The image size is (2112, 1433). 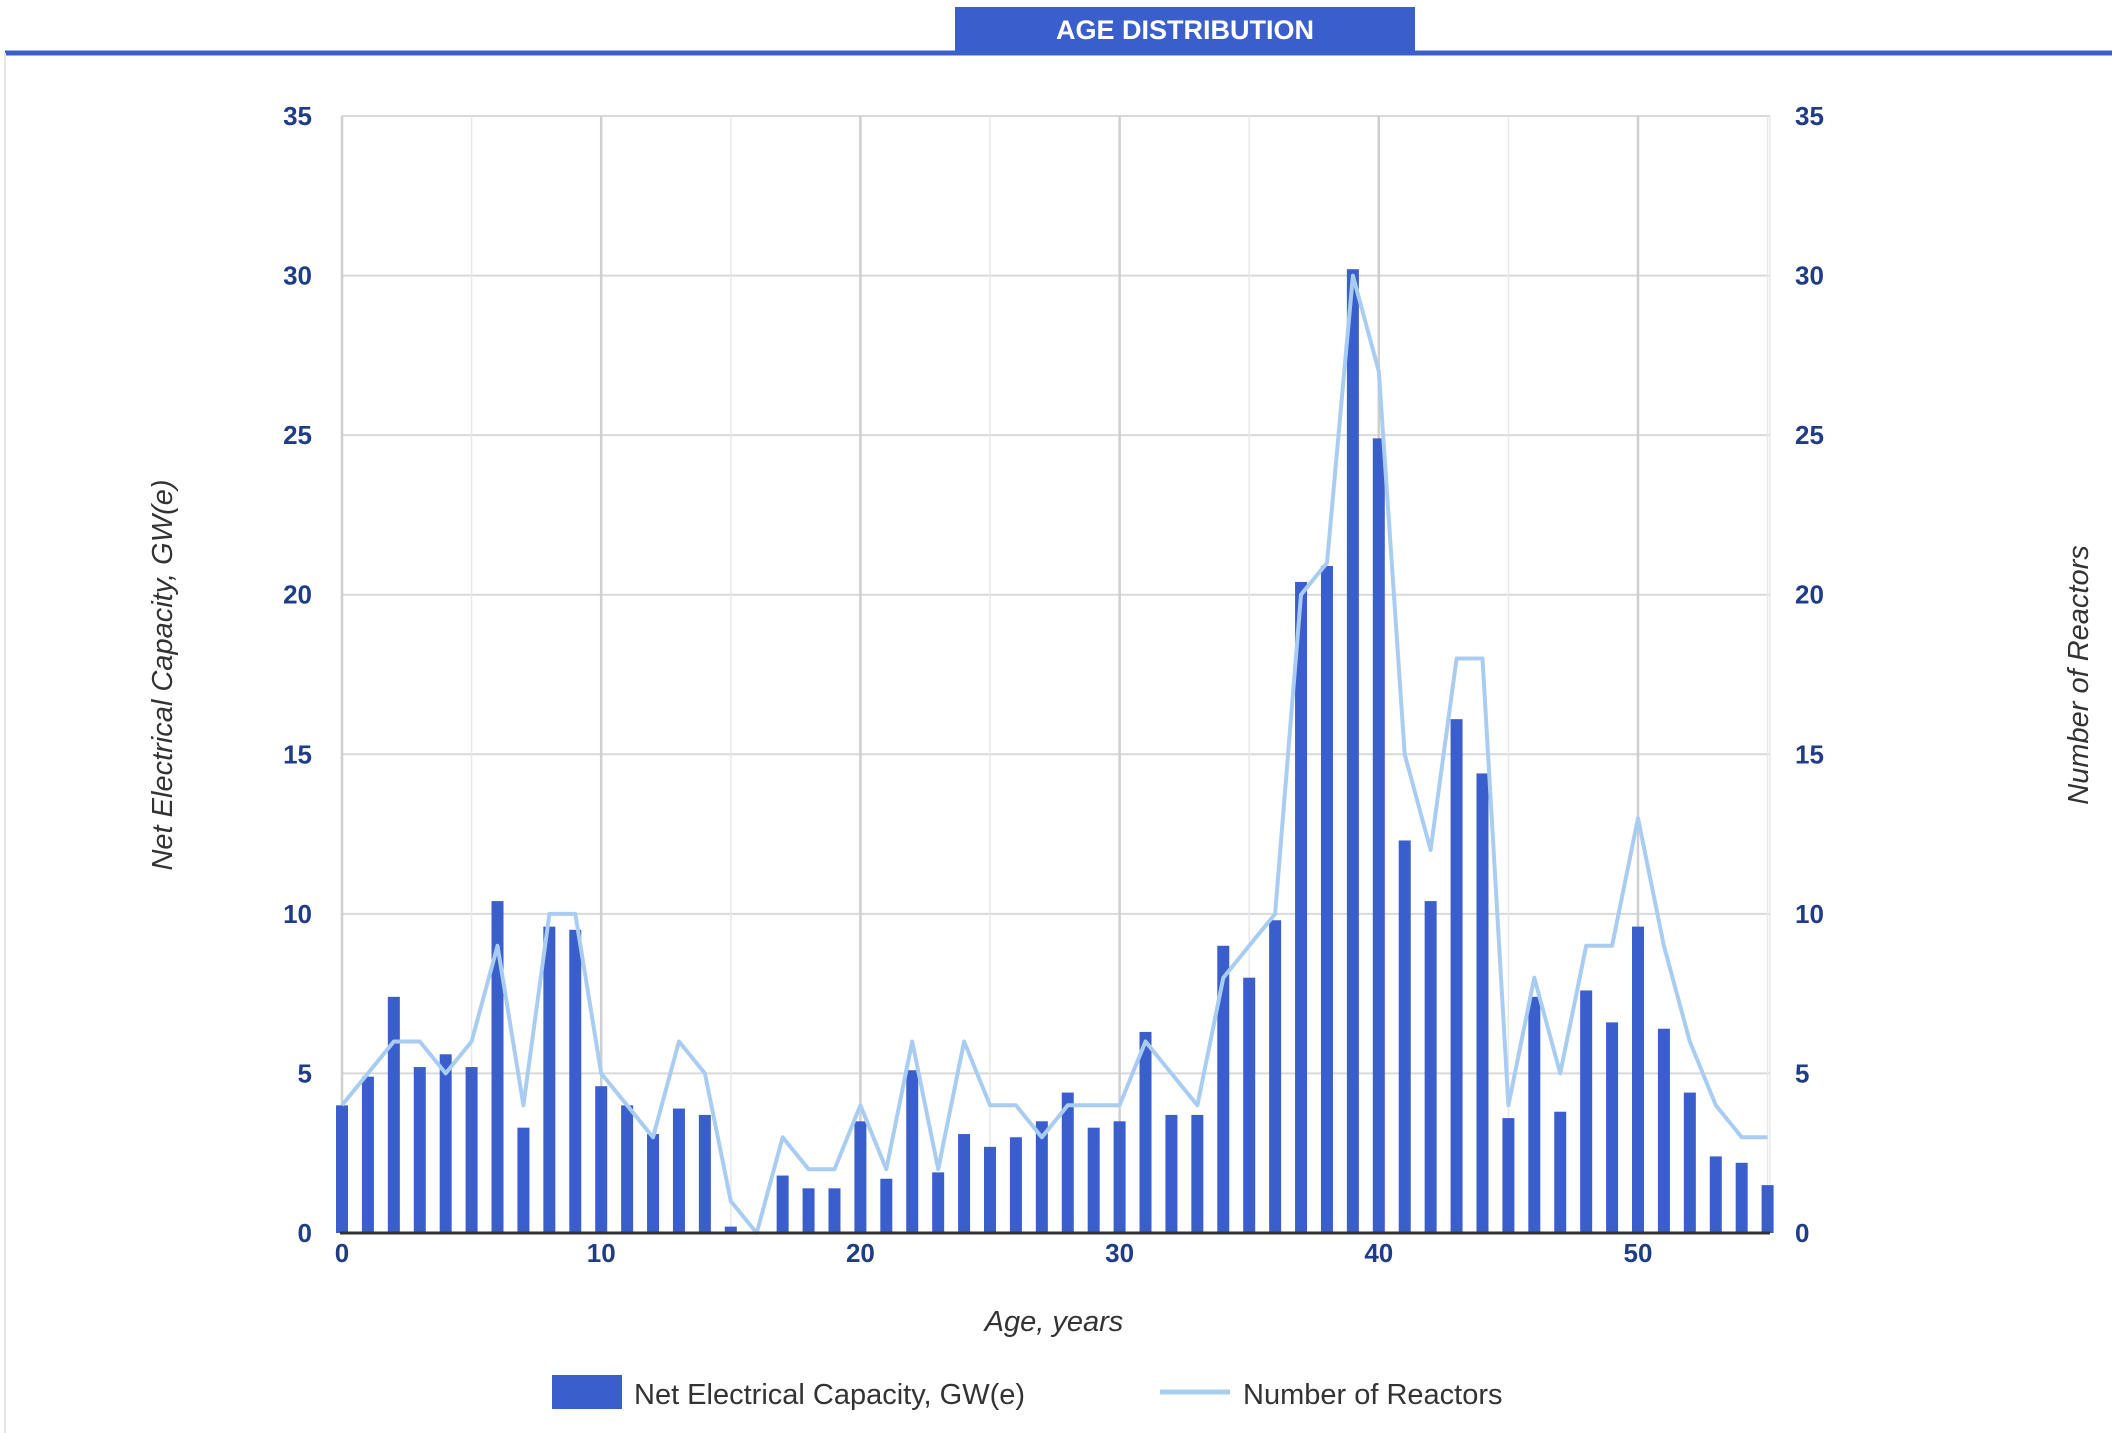 I want to click on header-title-box, so click(x=1185, y=30).